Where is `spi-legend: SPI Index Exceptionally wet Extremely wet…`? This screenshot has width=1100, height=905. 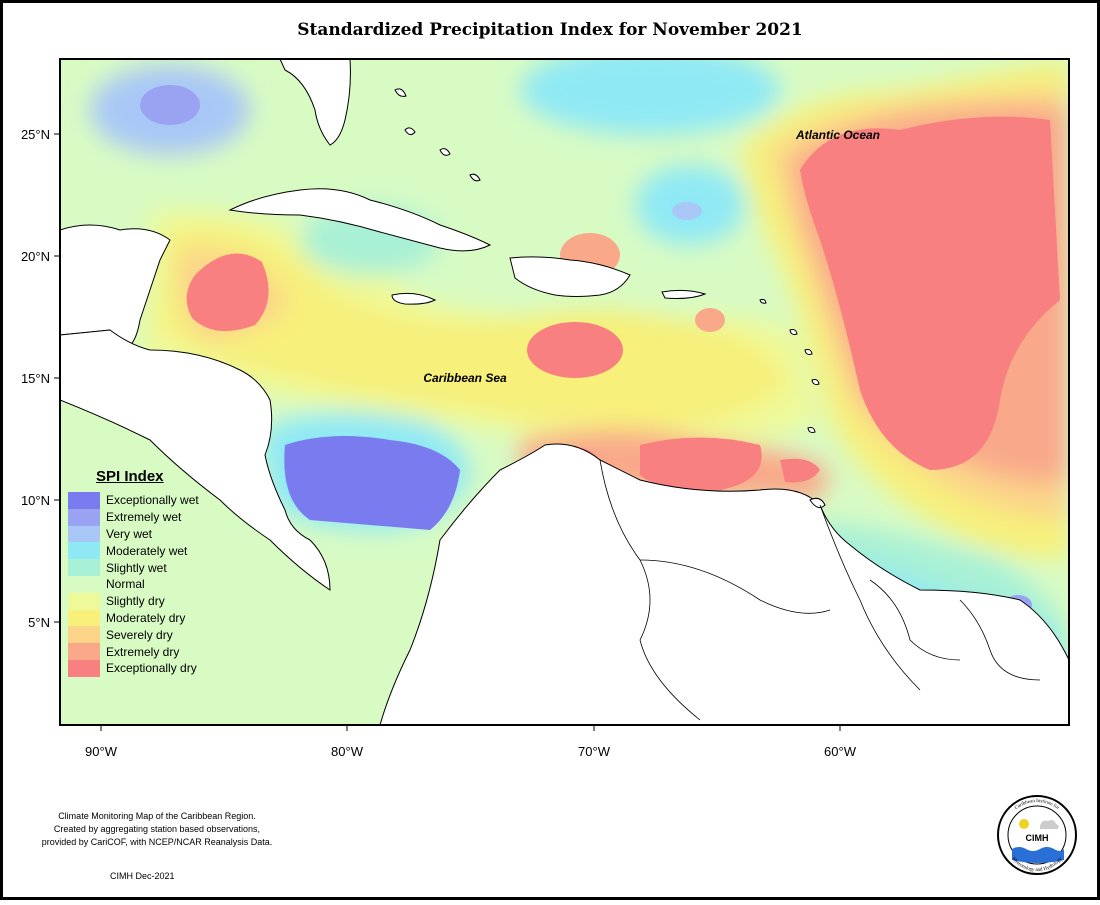
spi-legend: SPI Index Exceptionally wet Extremely wet… is located at coordinates (148, 572).